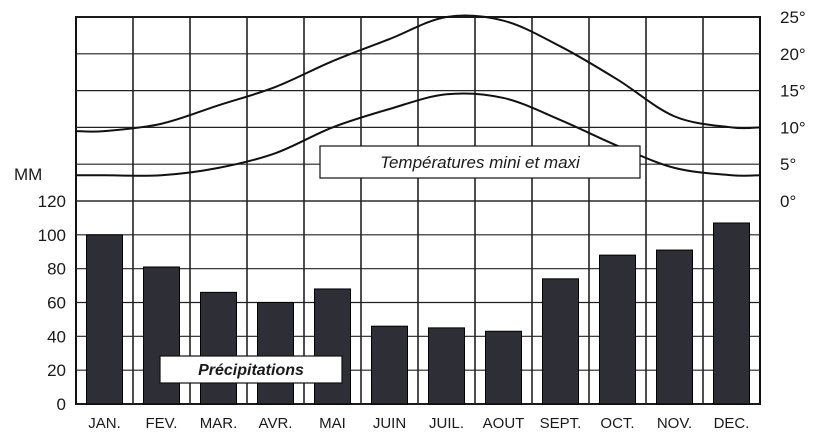 The image size is (830, 433). What do you see at coordinates (162, 423) in the screenshot?
I see `month-label: FEV.` at bounding box center [162, 423].